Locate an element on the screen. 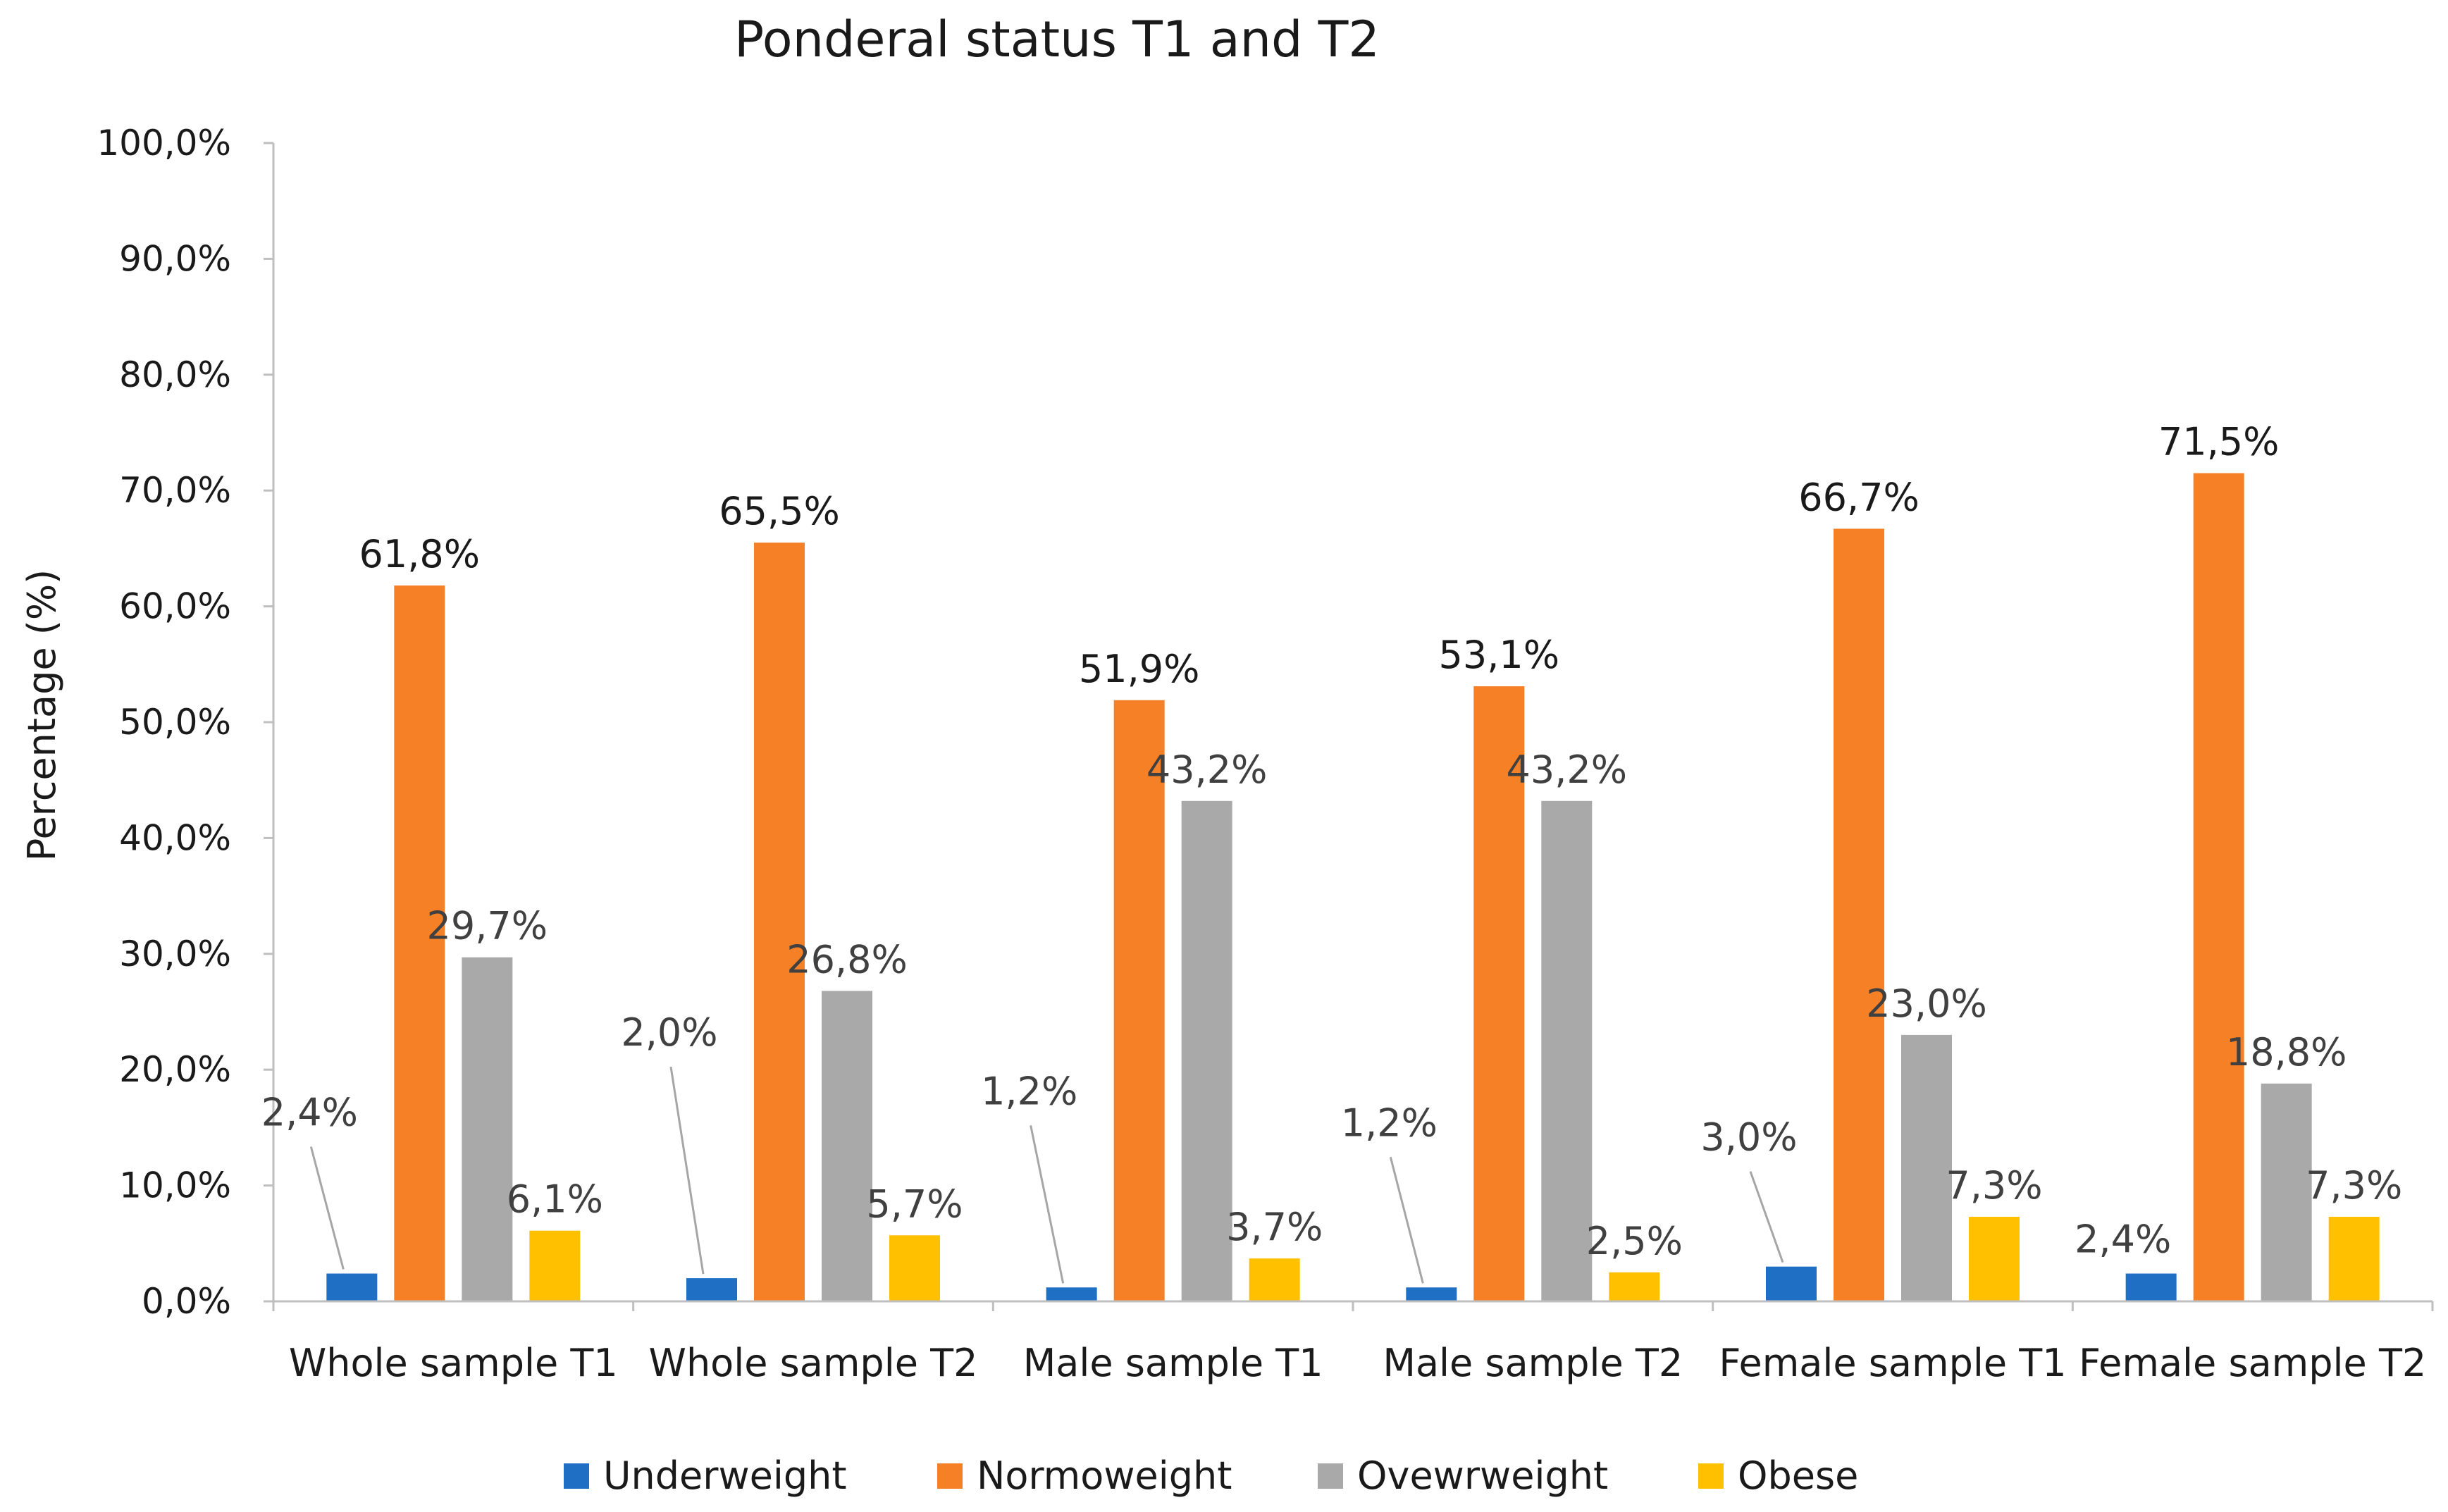  data-label-obese: 6,1% is located at coordinates (555, 1199).